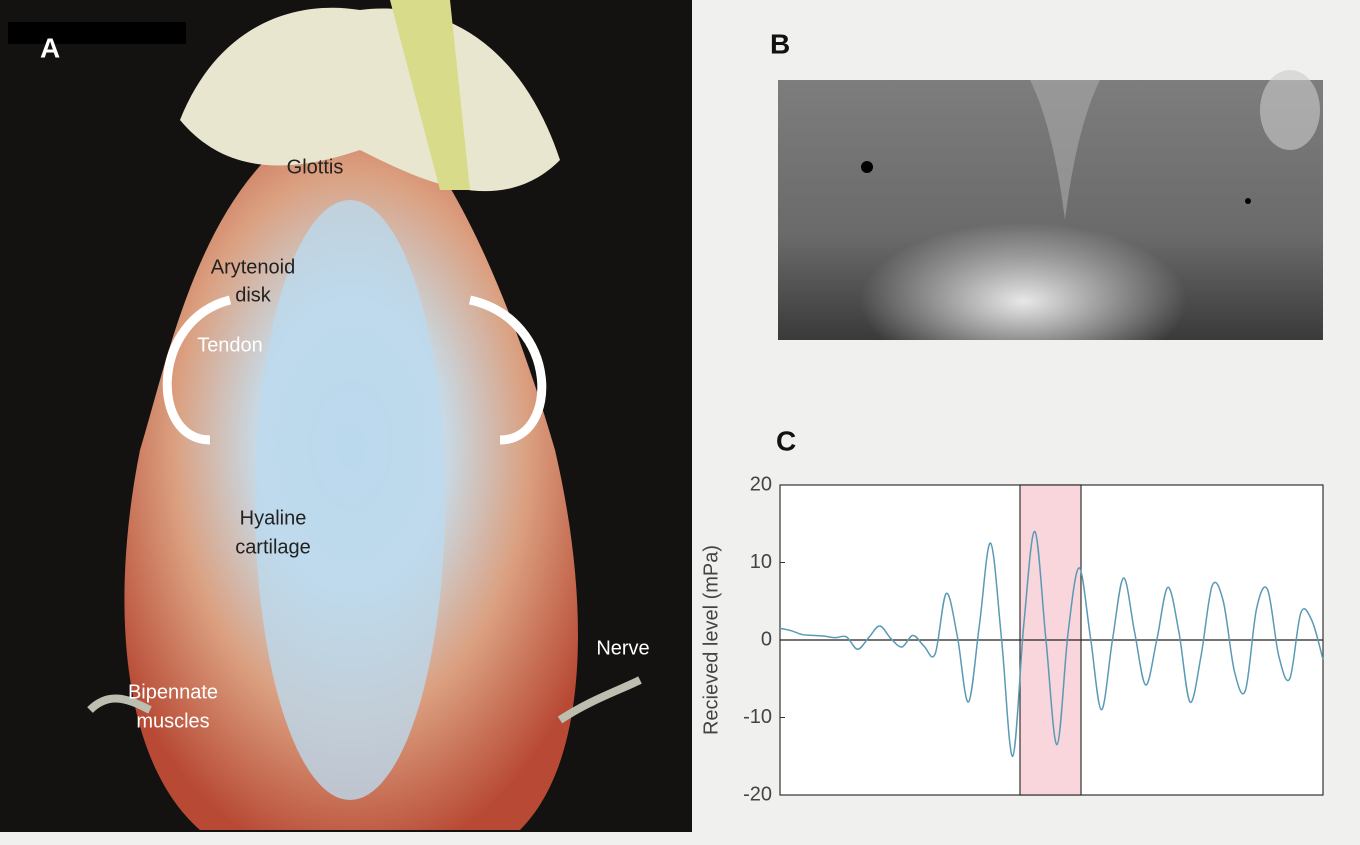 This screenshot has height=845, width=1360. What do you see at coordinates (50, 47) in the screenshot?
I see `panel-label: A` at bounding box center [50, 47].